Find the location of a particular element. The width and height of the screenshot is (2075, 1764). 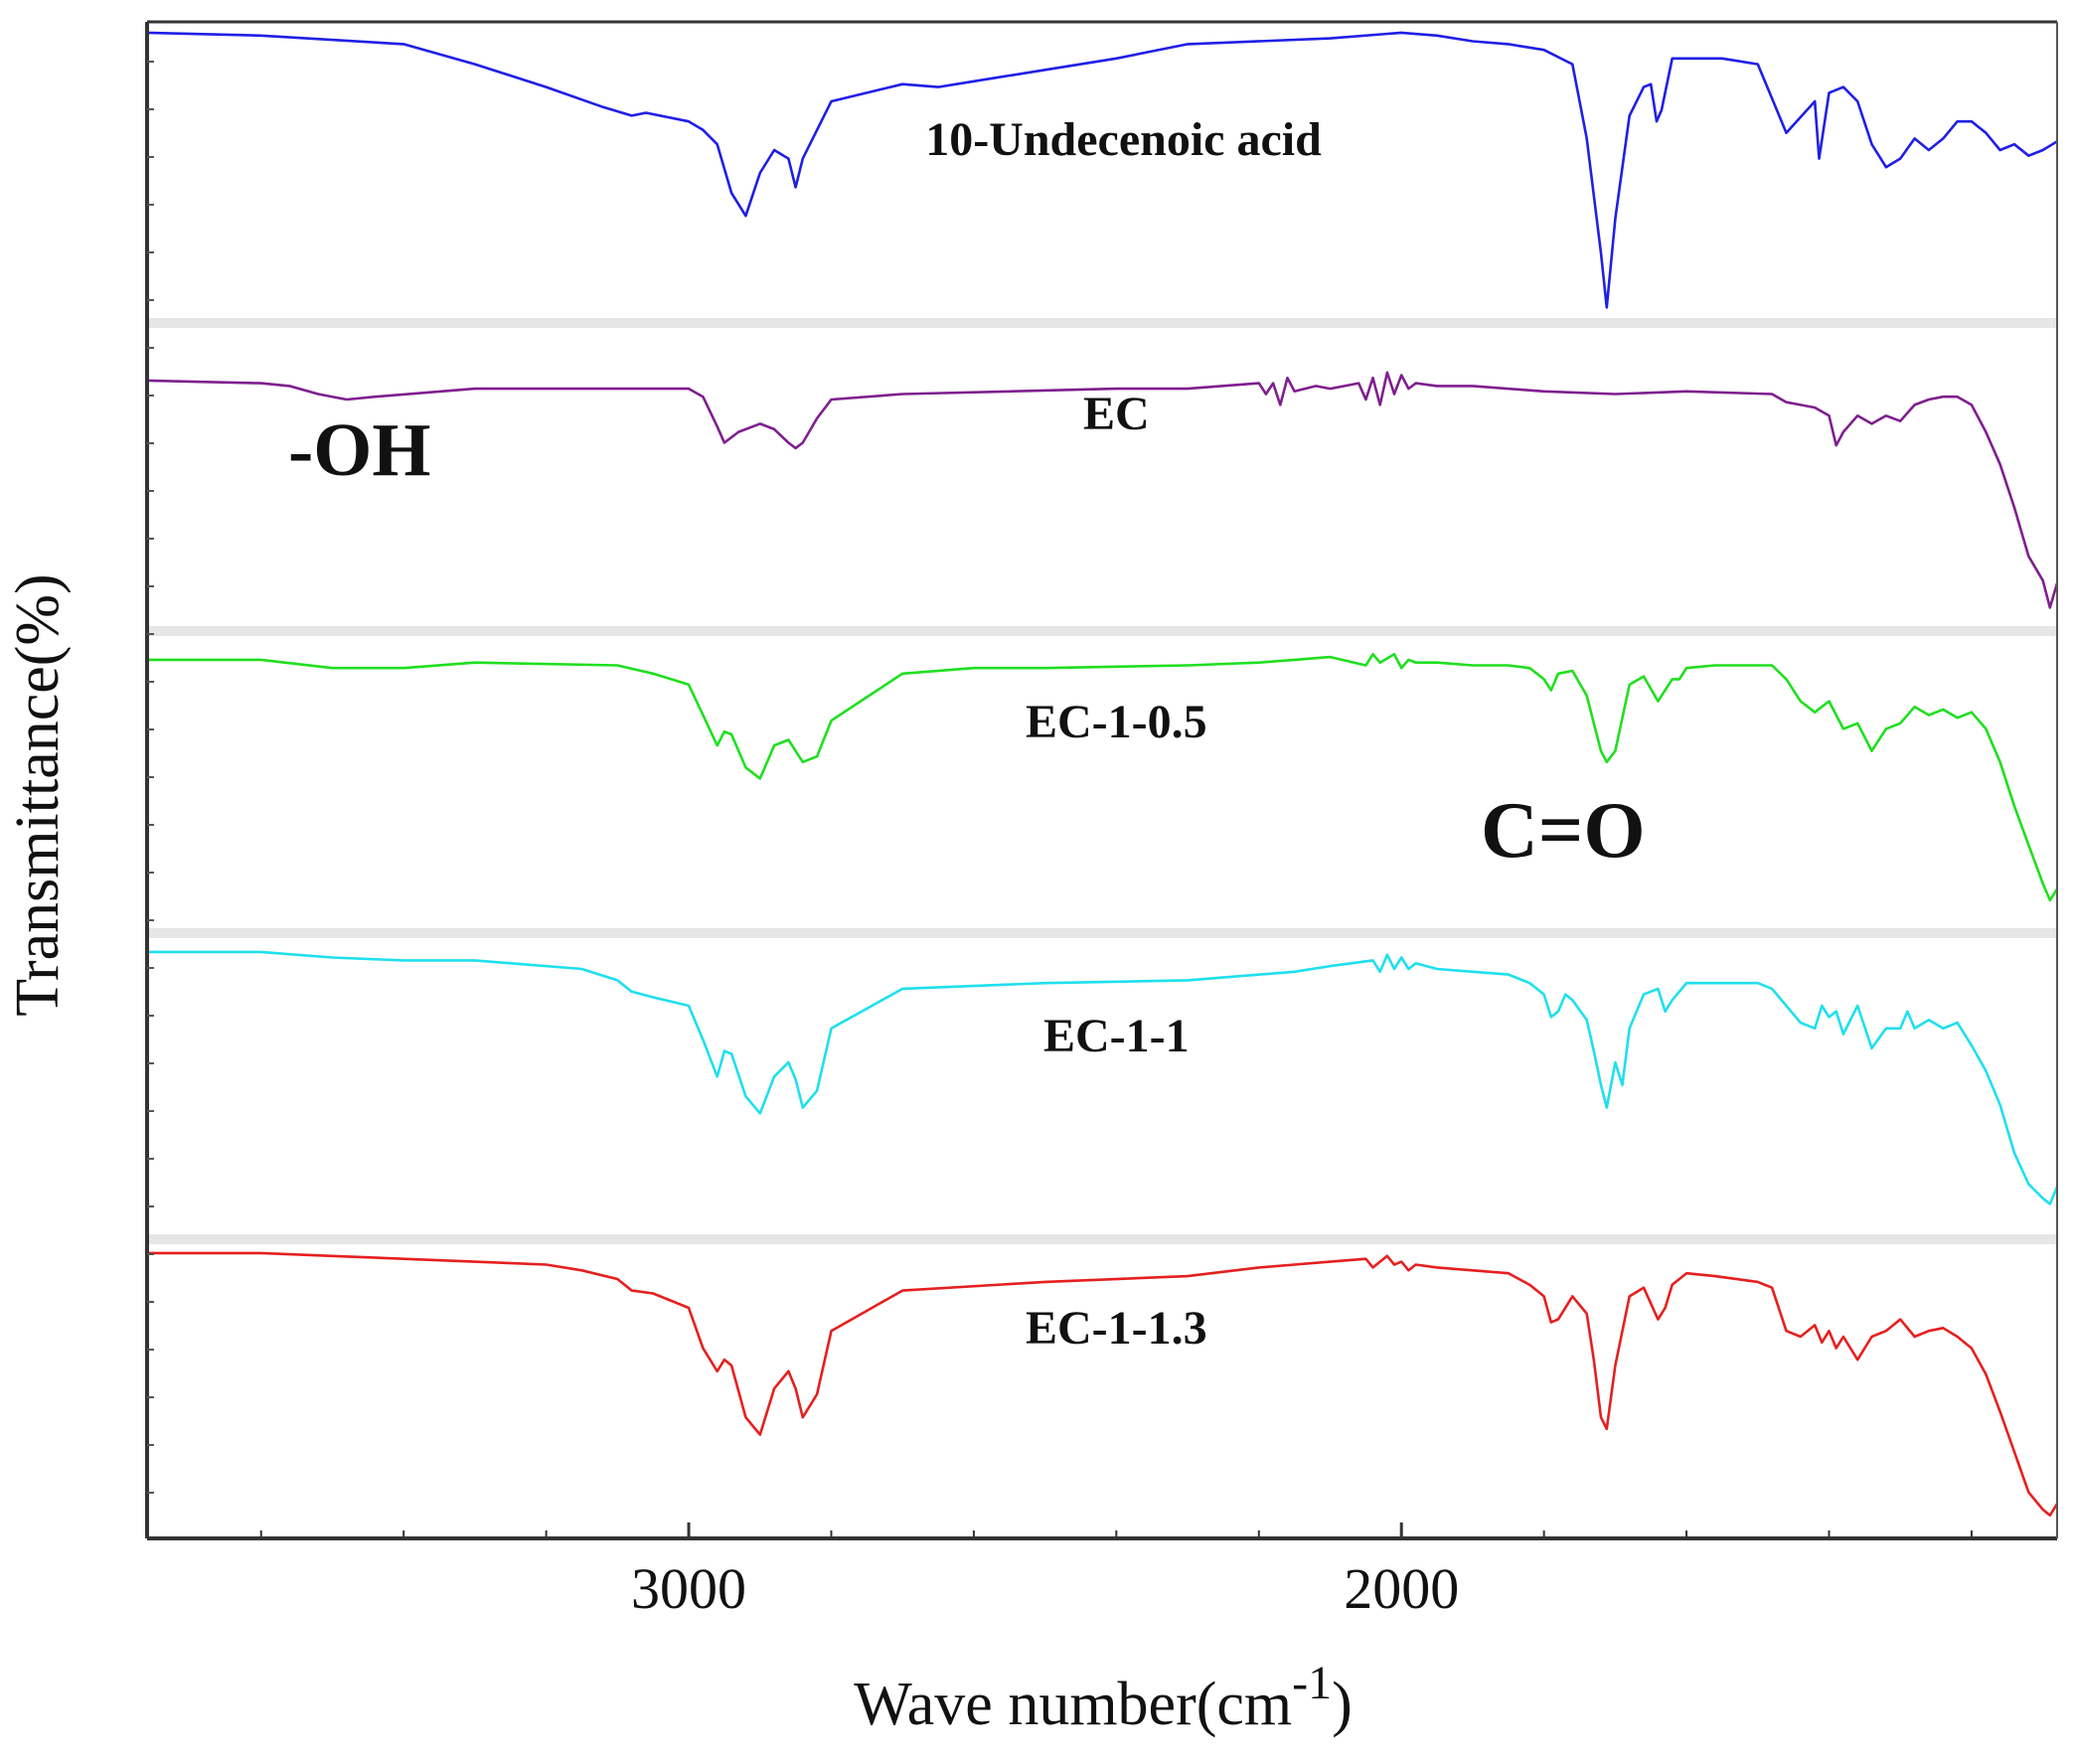

series-panel-2: EC is located at coordinates (1102, 490).